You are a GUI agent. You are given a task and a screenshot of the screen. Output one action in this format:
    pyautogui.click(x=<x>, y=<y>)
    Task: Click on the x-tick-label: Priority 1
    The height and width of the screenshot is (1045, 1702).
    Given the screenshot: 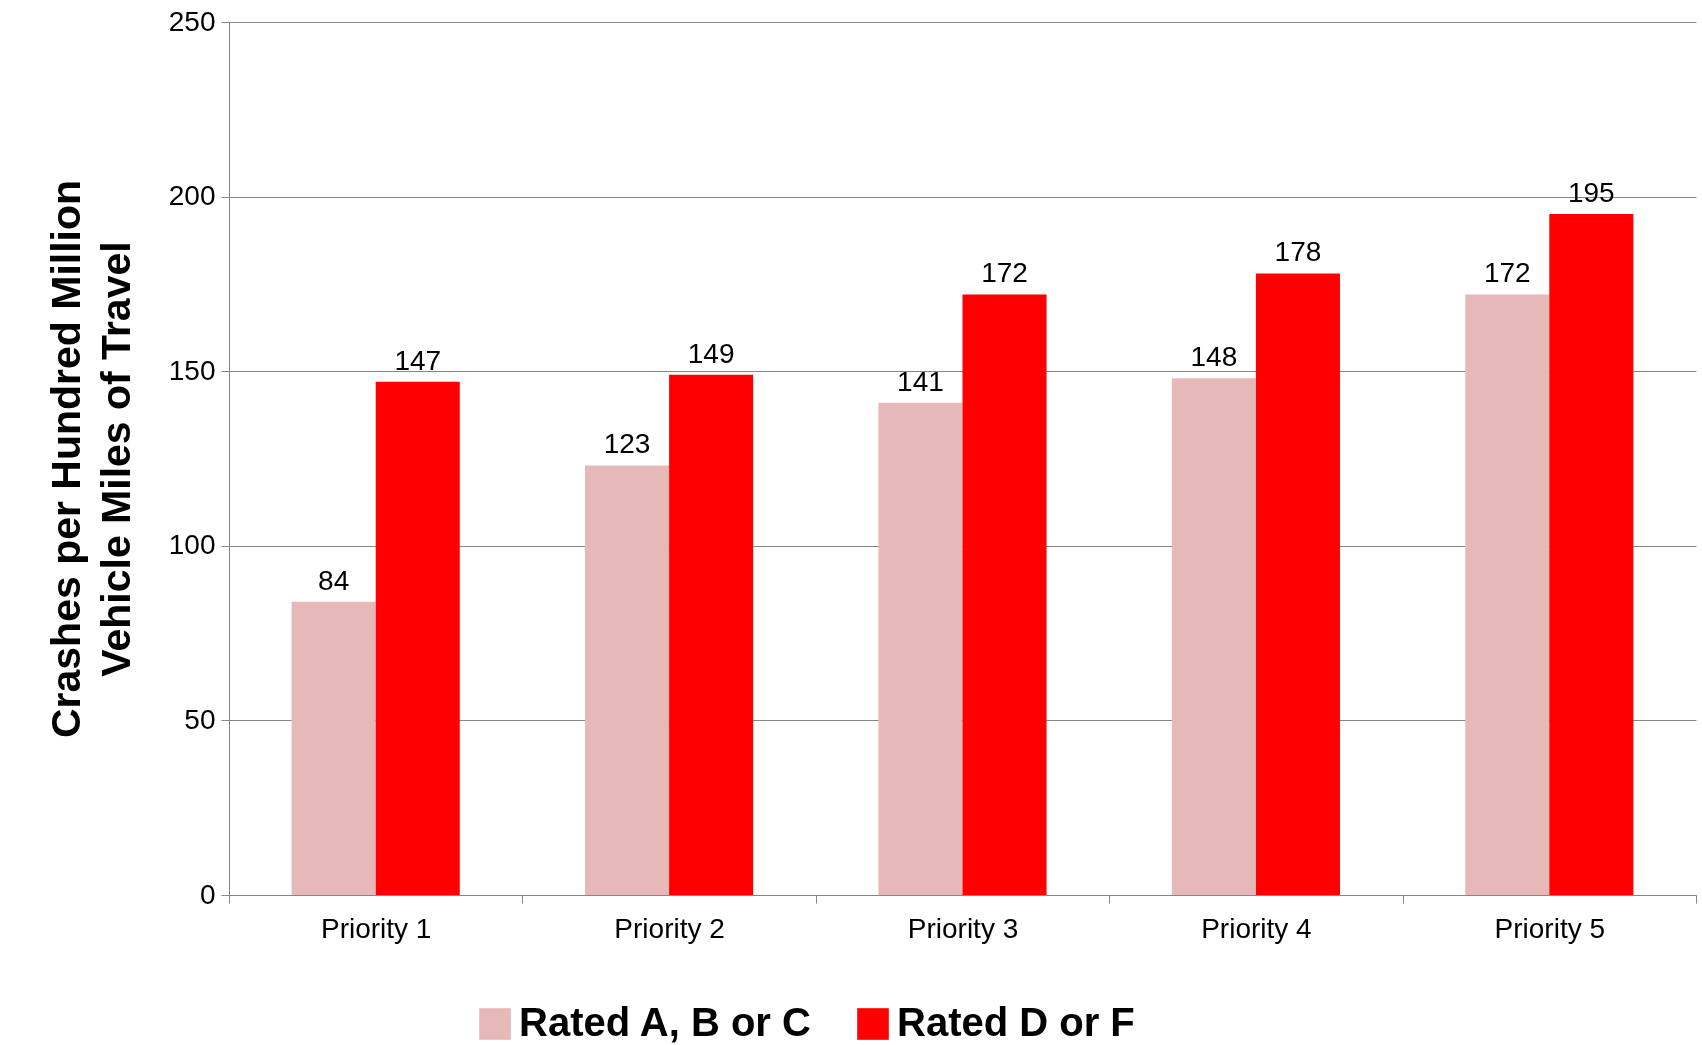 What is the action you would take?
    pyautogui.click(x=376, y=928)
    